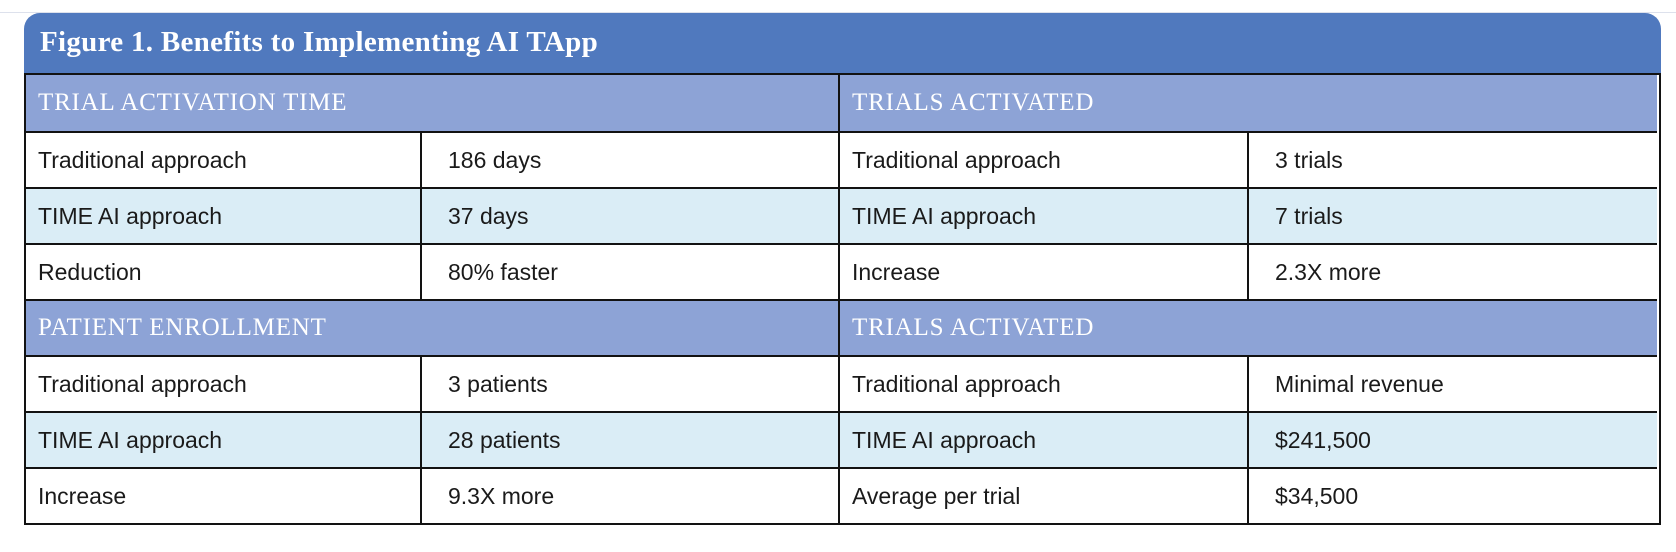  I want to click on section-header-trials-activated: TRIALS ACTIVATED, so click(1248, 103).